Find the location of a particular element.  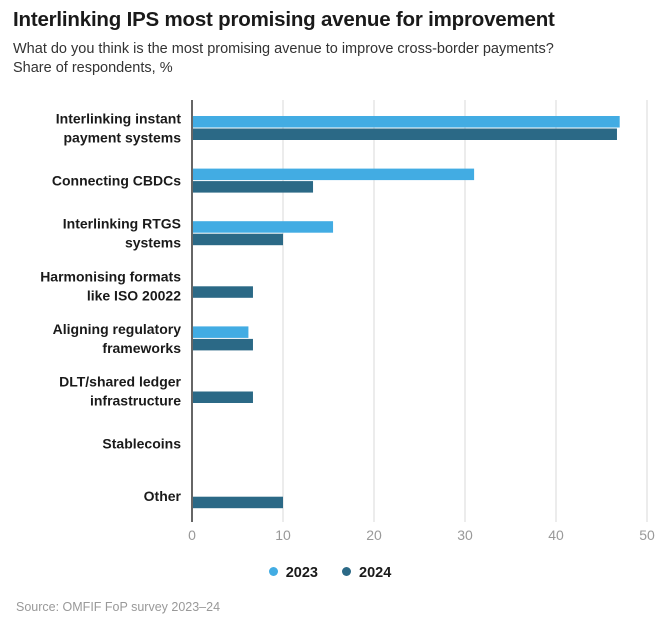

category-label-5: DLT/shared ledger infrastructure is located at coordinates (120, 391).